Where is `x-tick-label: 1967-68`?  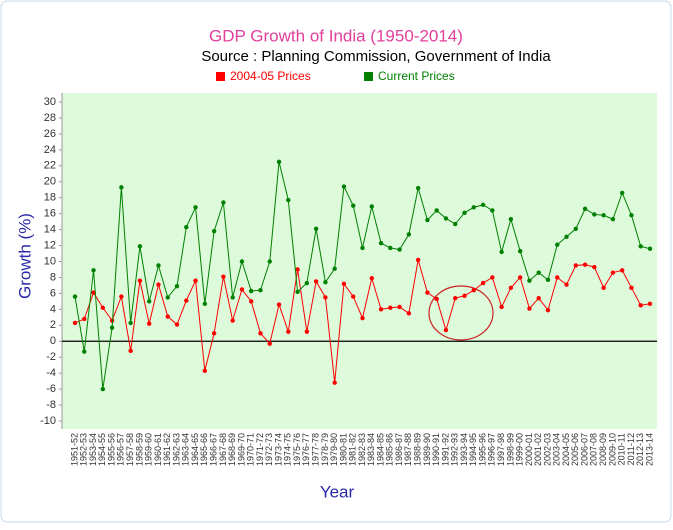
x-tick-label: 1967-68 is located at coordinates (223, 449).